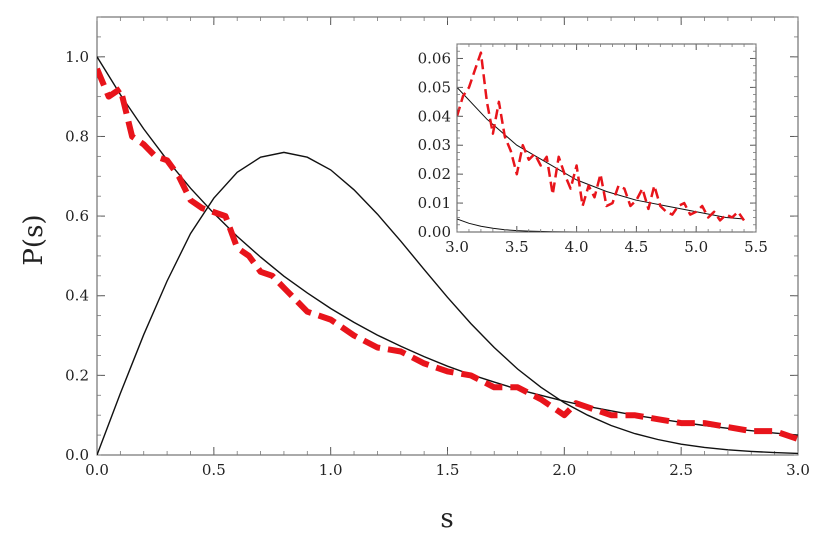  What do you see at coordinates (564, 470) in the screenshot?
I see `main-x-tick-label: 2.0` at bounding box center [564, 470].